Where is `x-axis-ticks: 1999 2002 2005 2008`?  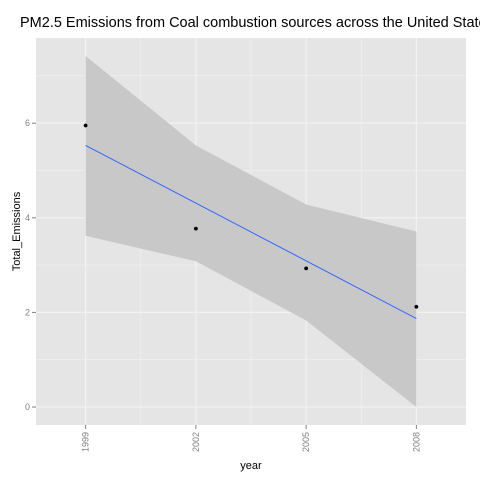 x-axis-ticks: 1999 2002 2005 2008 is located at coordinates (251, 438).